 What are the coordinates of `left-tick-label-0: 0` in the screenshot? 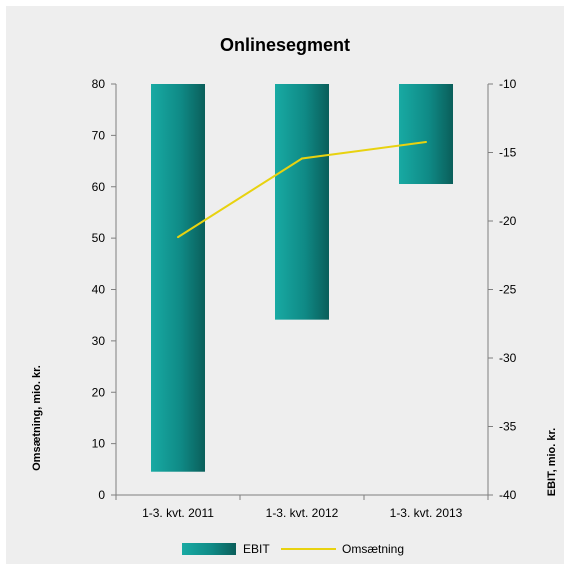 It's located at (101, 495).